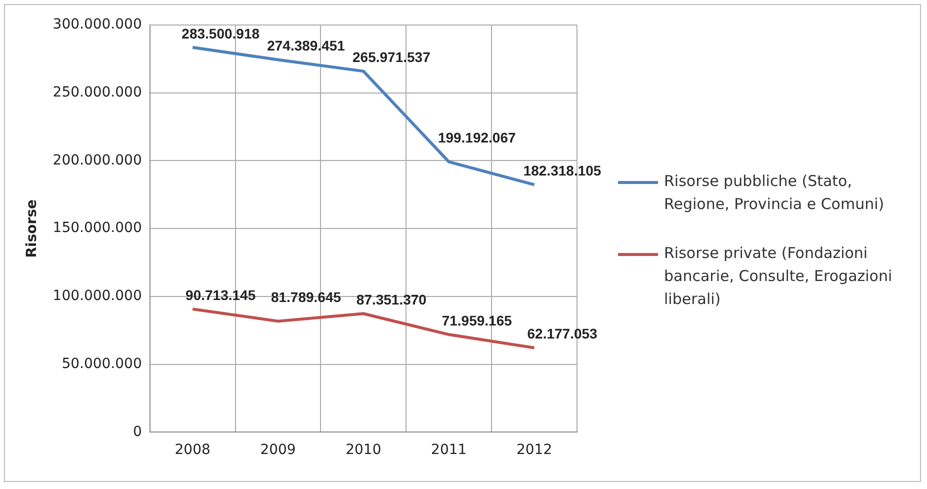  Describe the element at coordinates (97, 296) in the screenshot. I see `y-tick-label: 100.000.000` at that location.